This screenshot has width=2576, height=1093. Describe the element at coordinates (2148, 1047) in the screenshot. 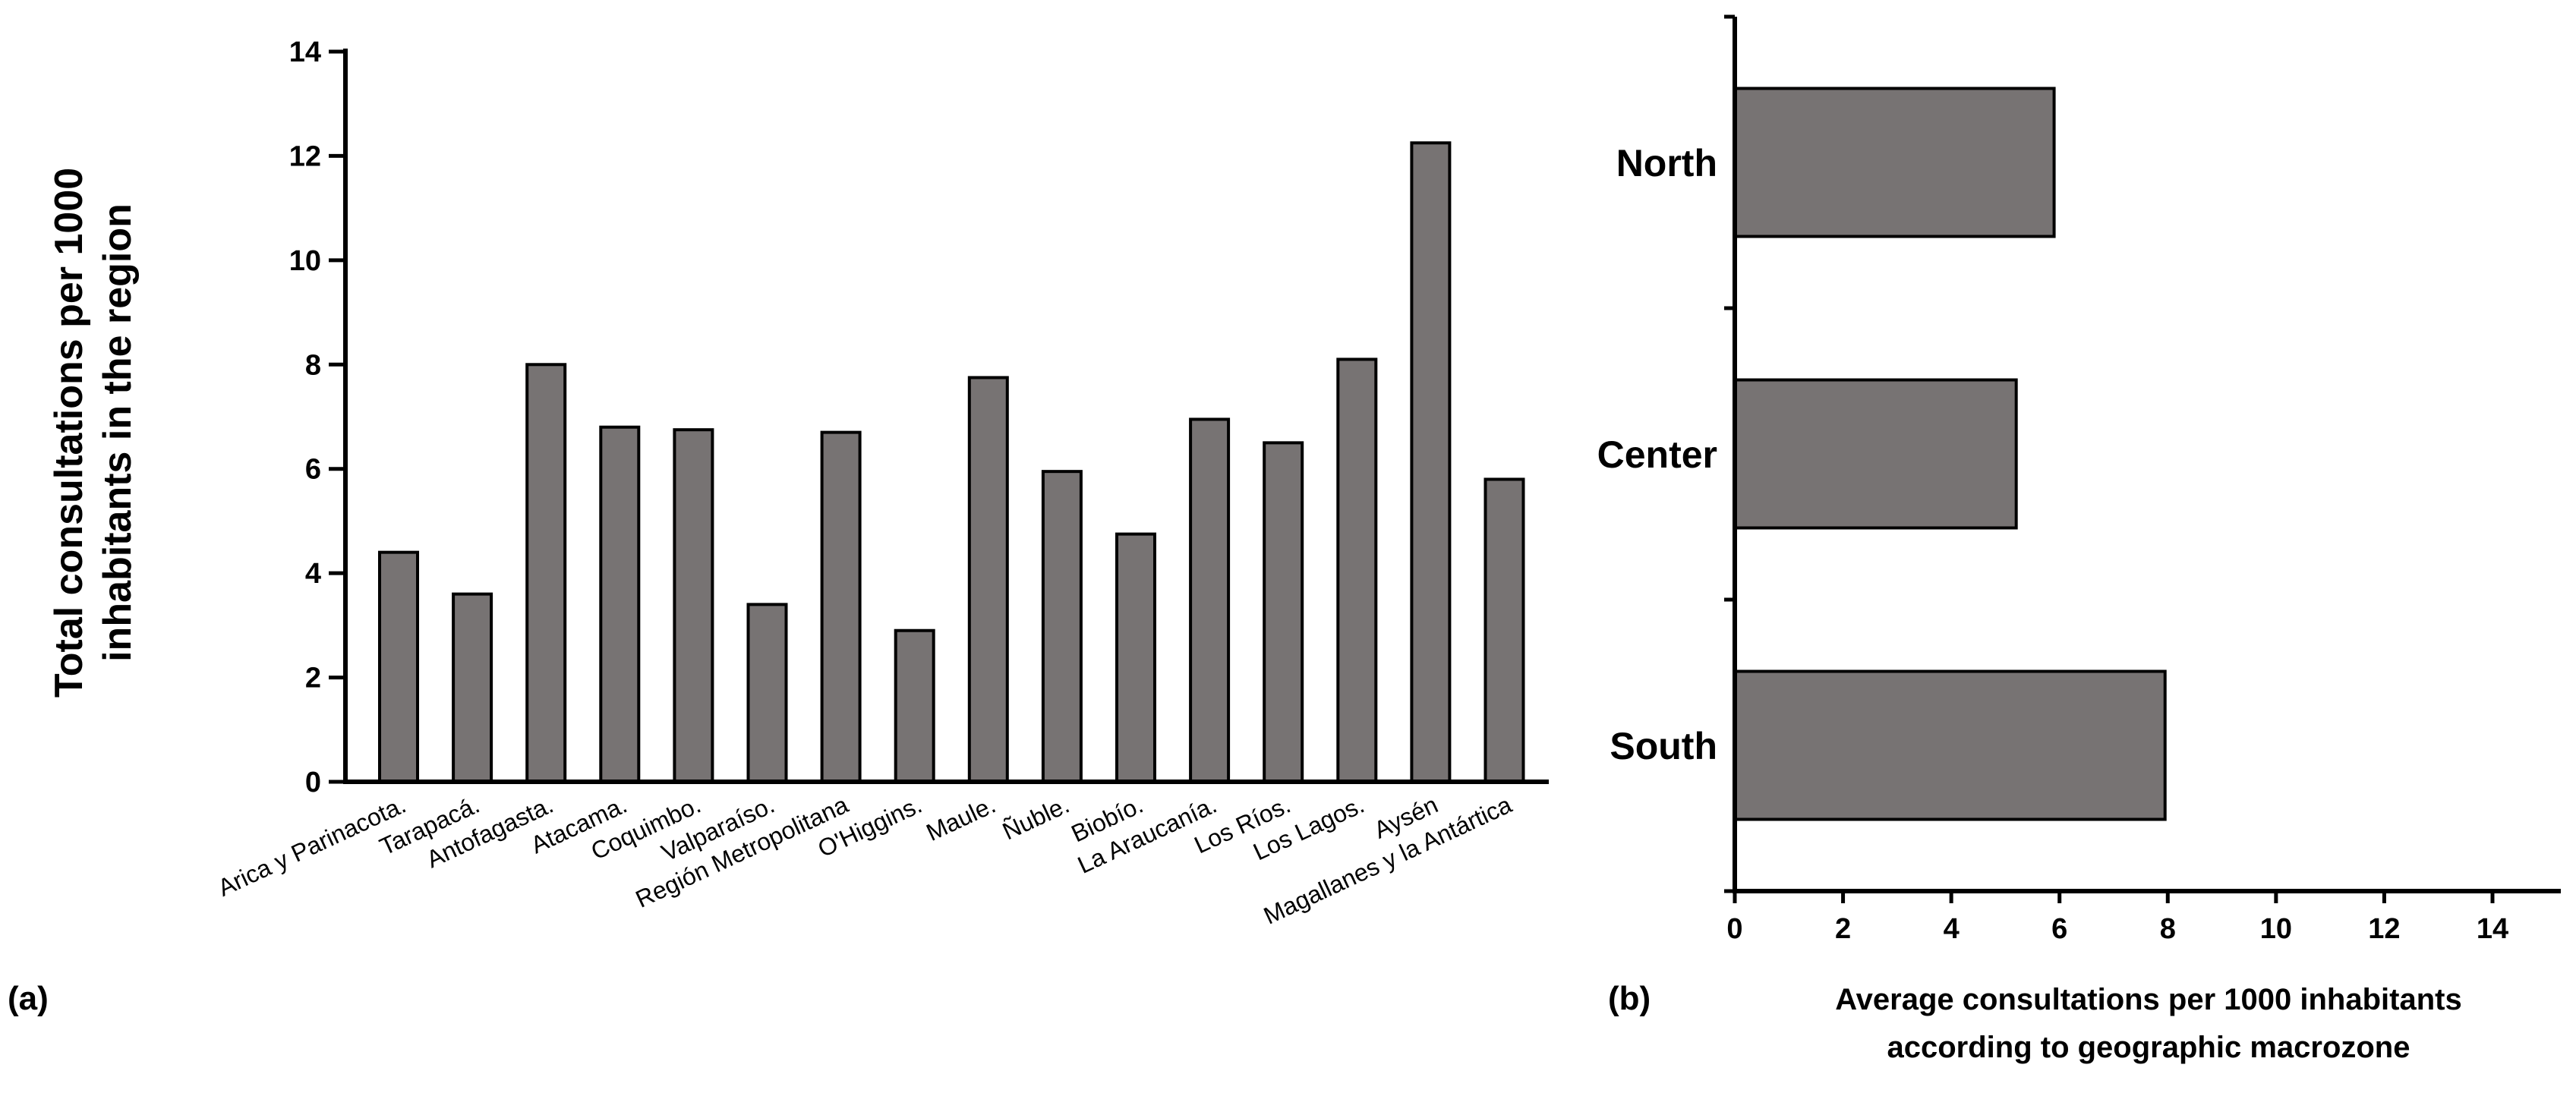

I see `chart-b-xlabel-line-2: according to geographic macrozone` at that location.